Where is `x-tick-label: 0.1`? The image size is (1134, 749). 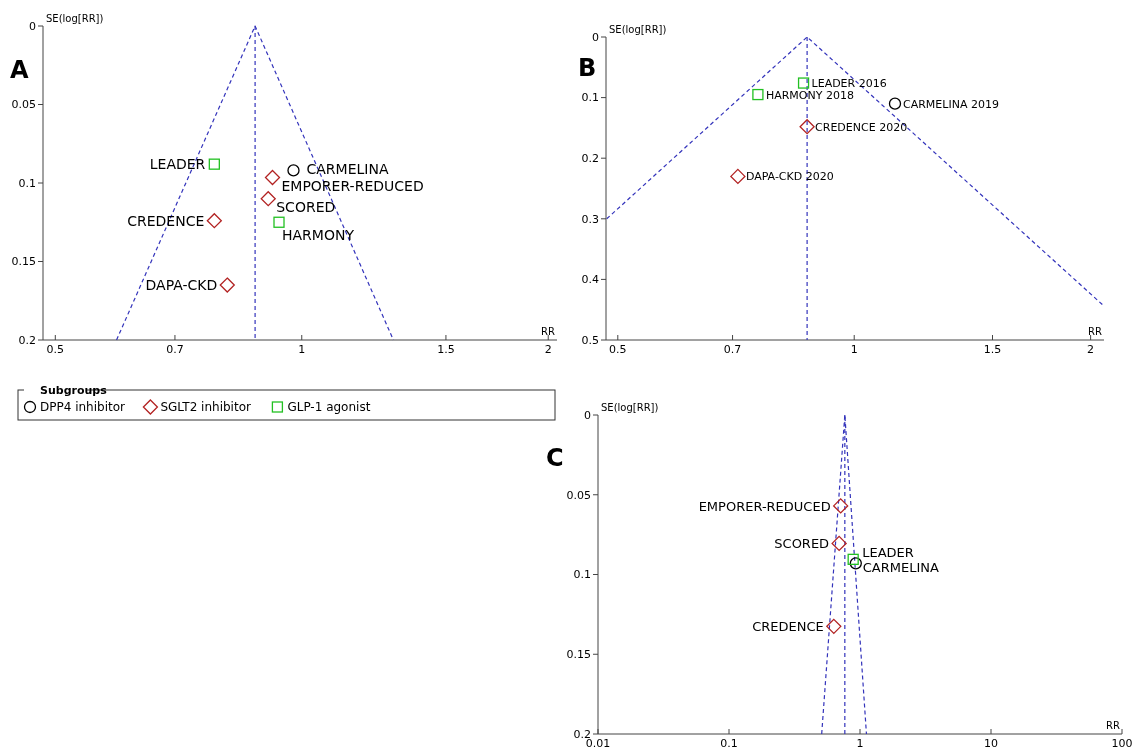
x-tick-label: 0.1 is located at coordinates (729, 743).